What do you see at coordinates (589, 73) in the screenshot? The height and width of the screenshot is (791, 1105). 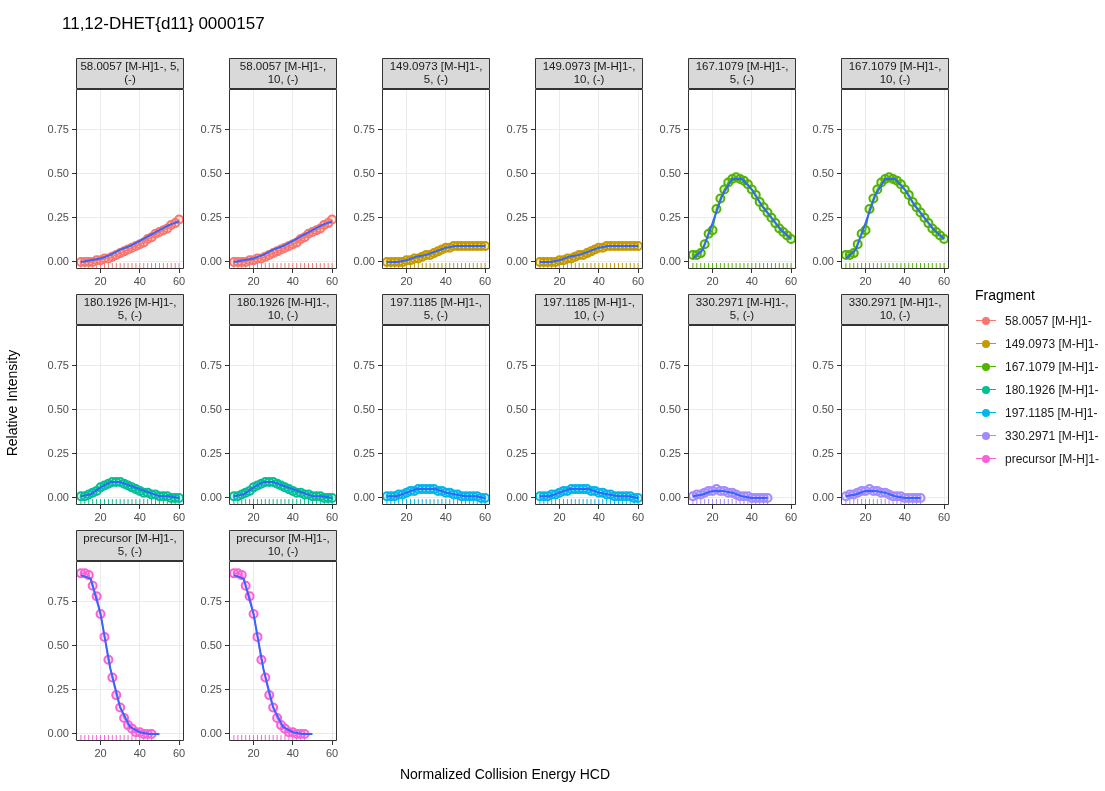 I see `chart-title: 149.0973 [M-H]1-, 10, (-)` at bounding box center [589, 73].